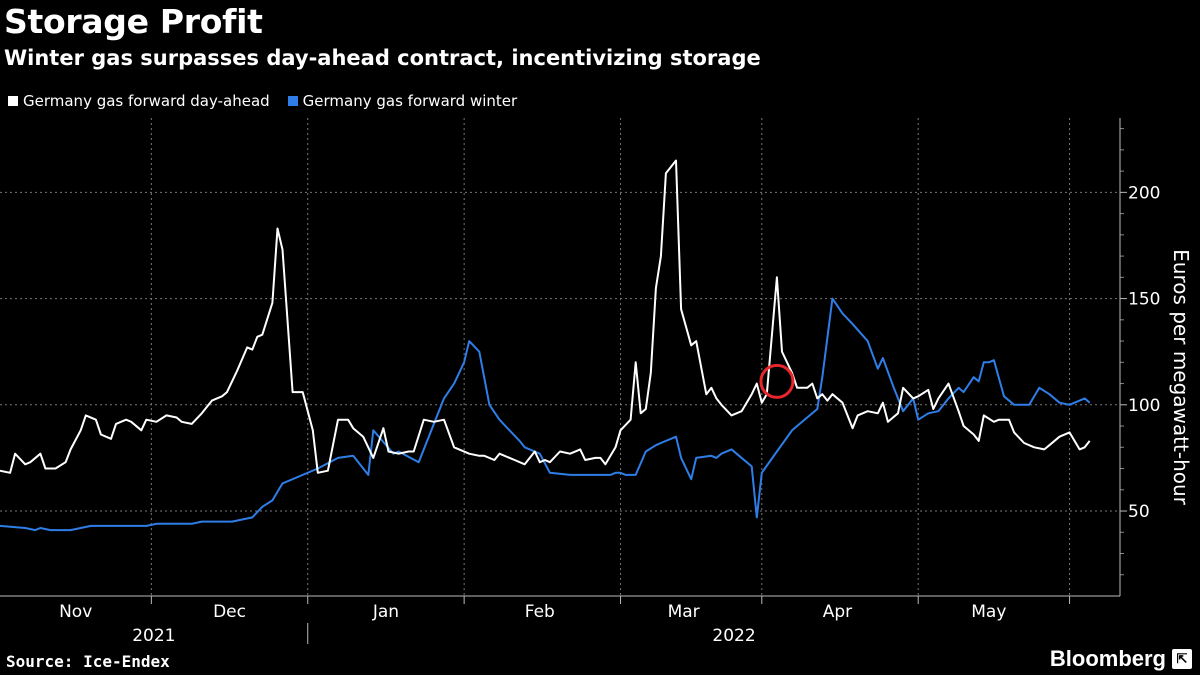 The image size is (1200, 675). I want to click on legend-item-day-ahead: Germany gas forward day-ahead, so click(139, 101).